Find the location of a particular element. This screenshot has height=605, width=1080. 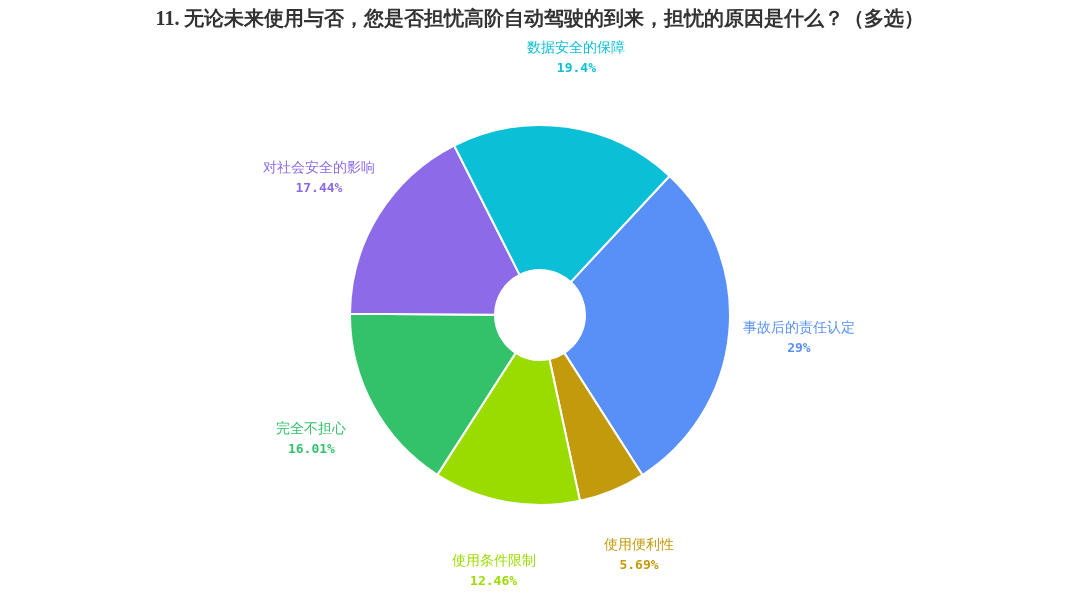

slice-label: 完全不担心 is located at coordinates (311, 427).